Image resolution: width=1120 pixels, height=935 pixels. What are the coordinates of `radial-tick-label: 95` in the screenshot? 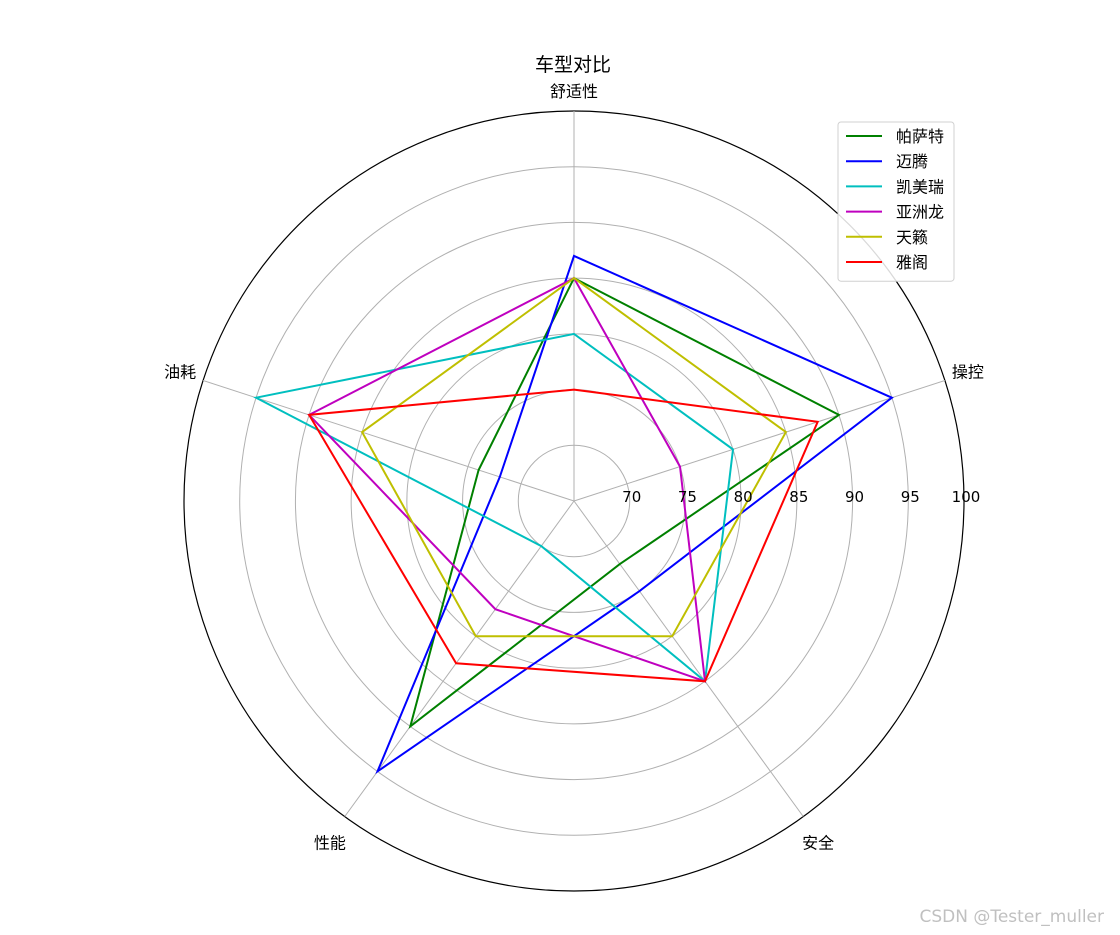 It's located at (910, 497).